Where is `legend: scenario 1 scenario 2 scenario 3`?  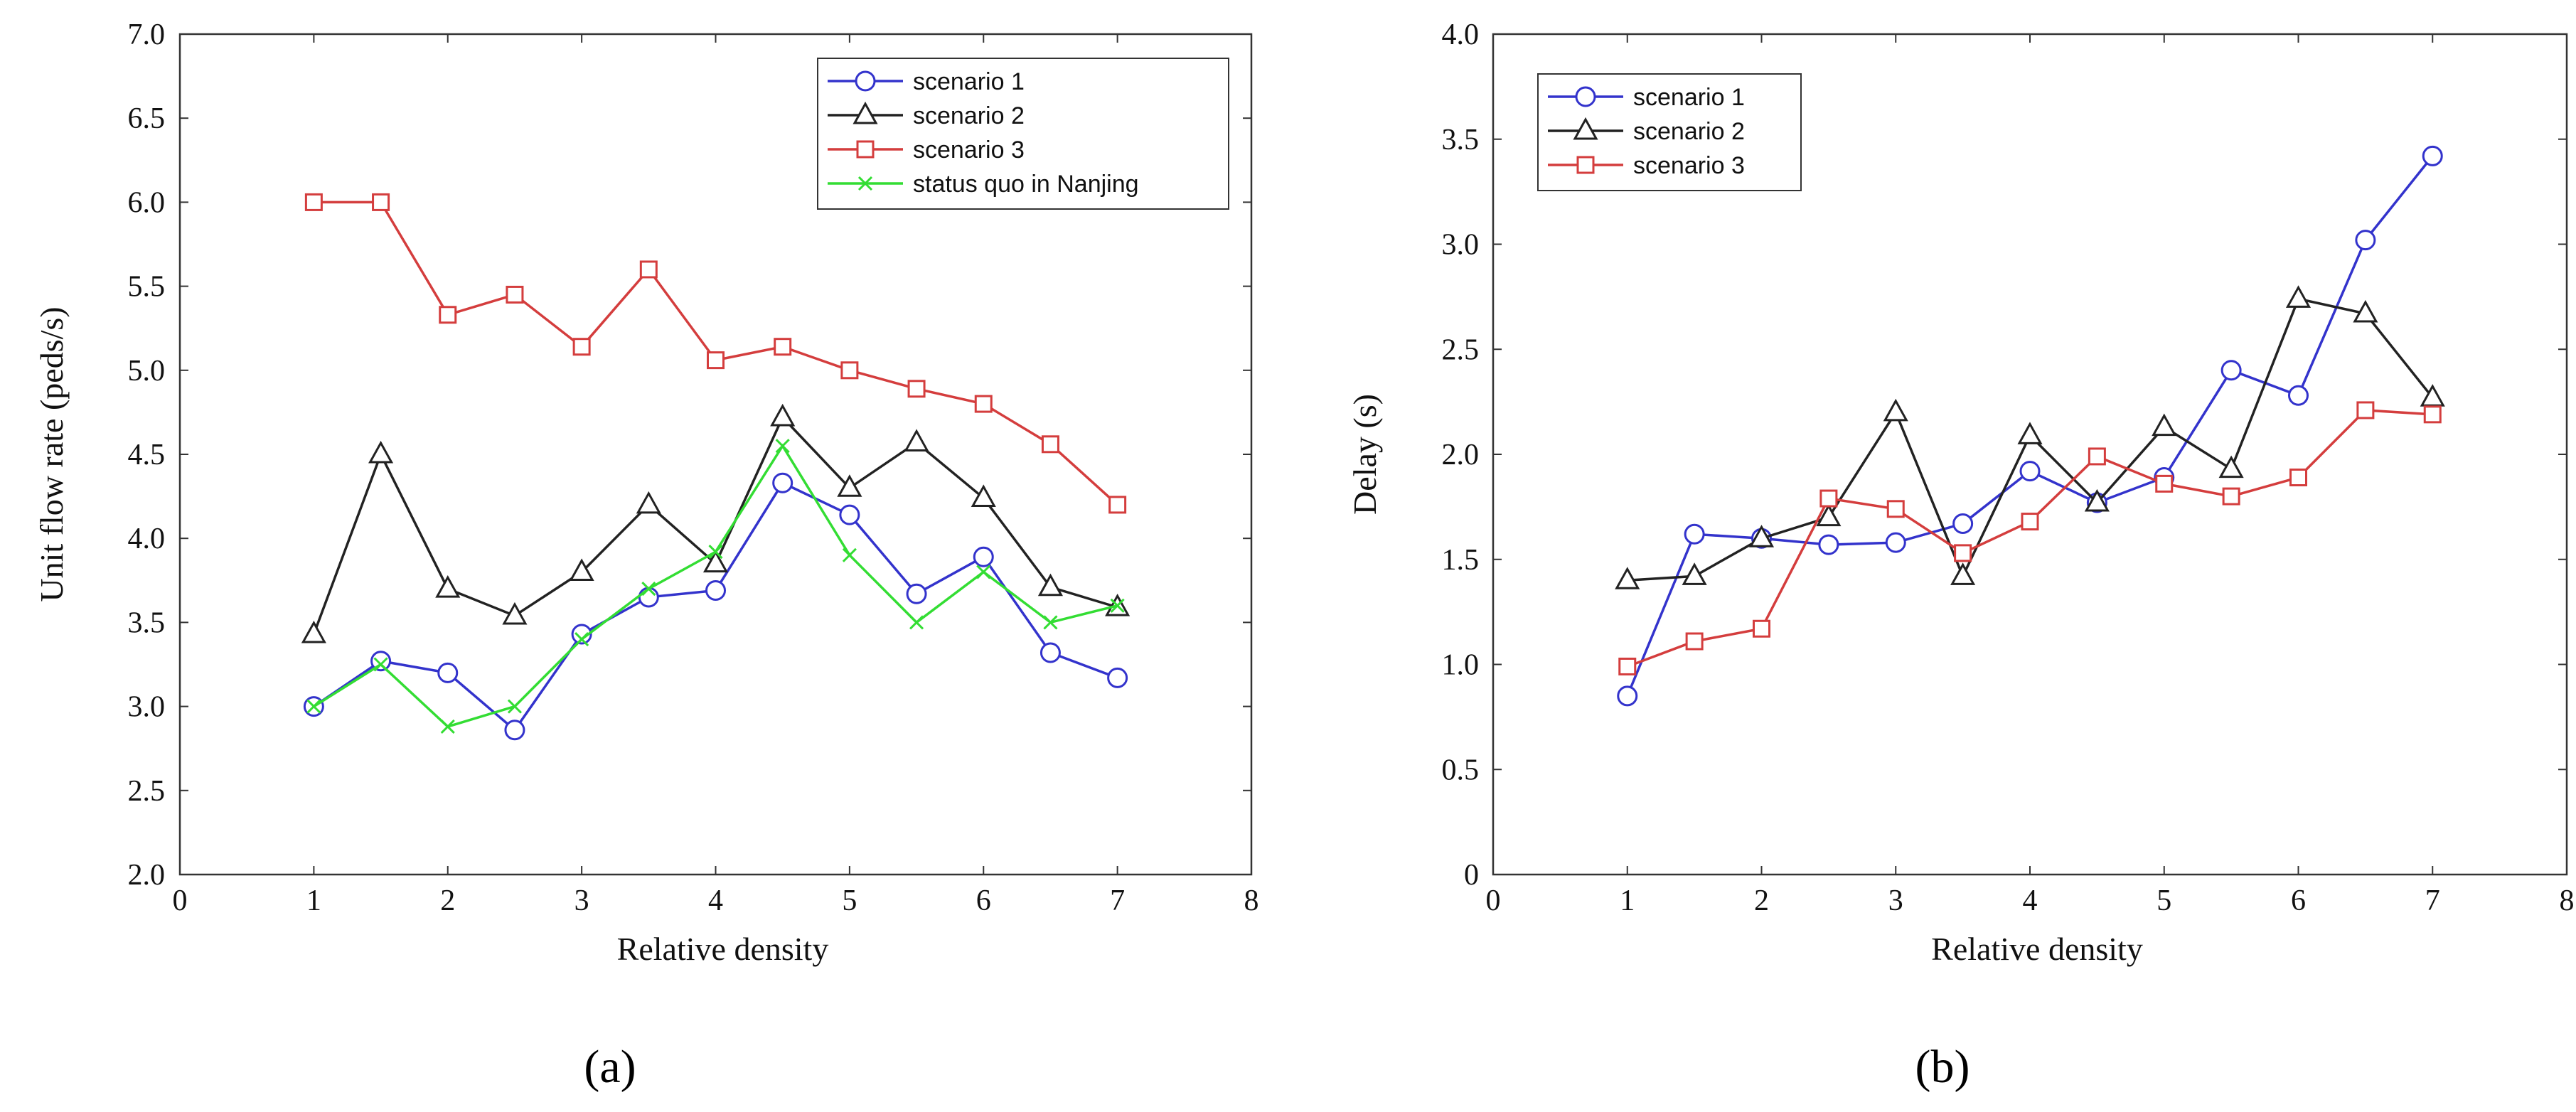 legend: scenario 1 scenario 2 scenario 3 is located at coordinates (1669, 132).